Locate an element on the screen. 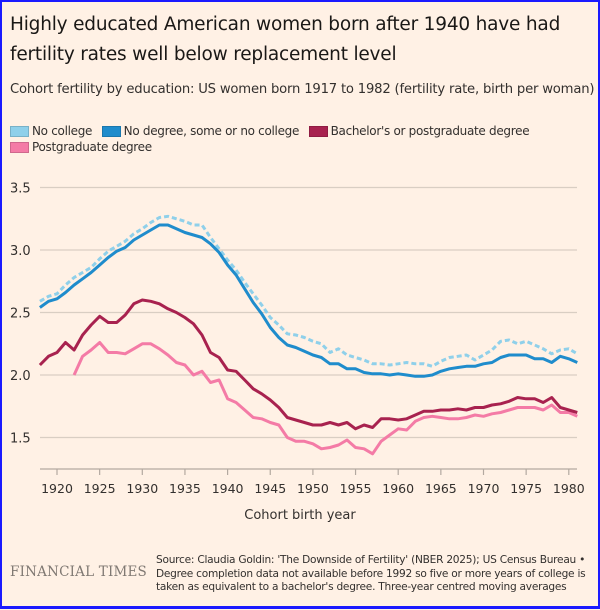 This screenshot has height=610, width=600. legend-label: No degree, some or no college is located at coordinates (211, 131).